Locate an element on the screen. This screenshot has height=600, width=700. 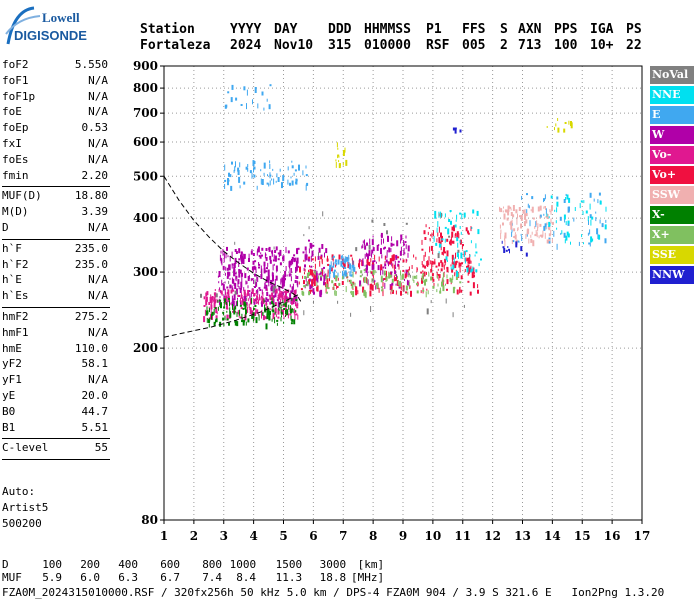
param-value: N/A is located at coordinates (98, 296).